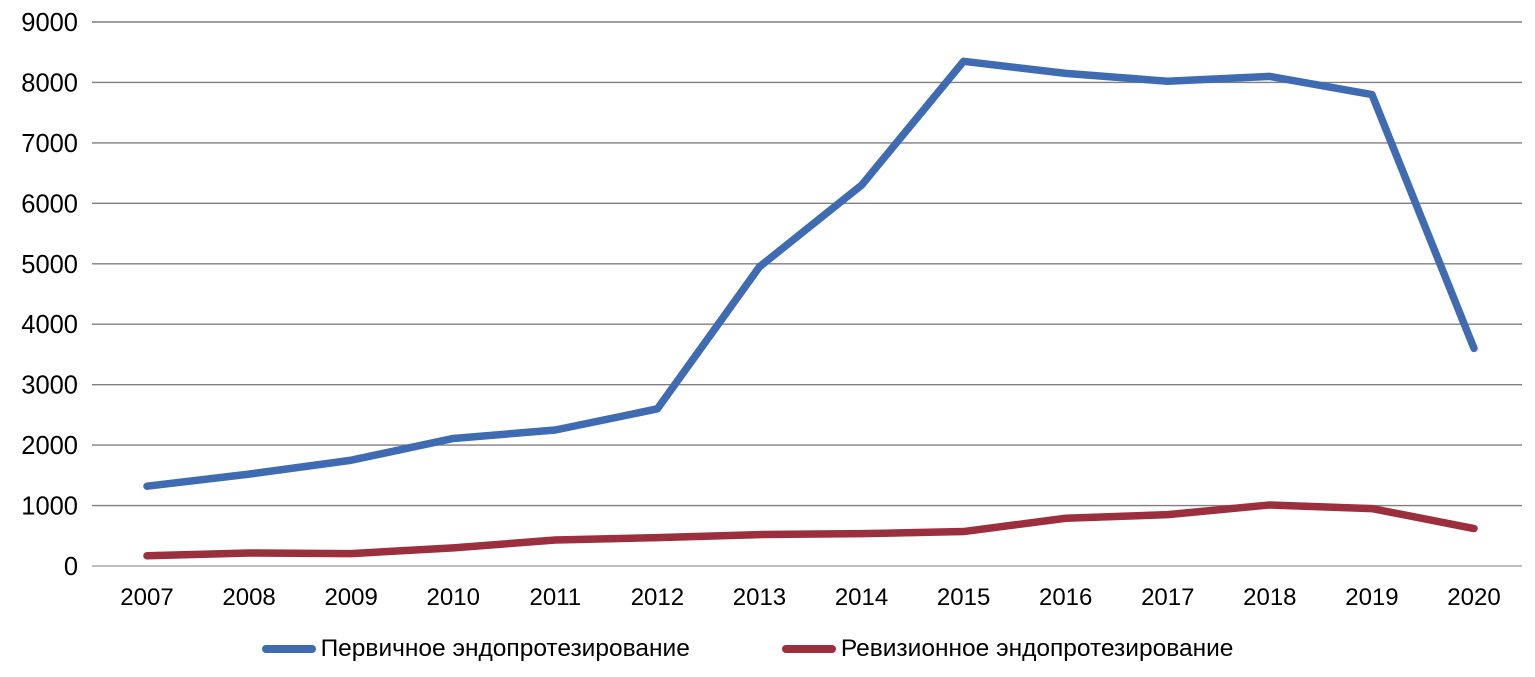 The width and height of the screenshot is (1535, 677). I want to click on x-axis-tick-label: 2016, so click(1065, 597).